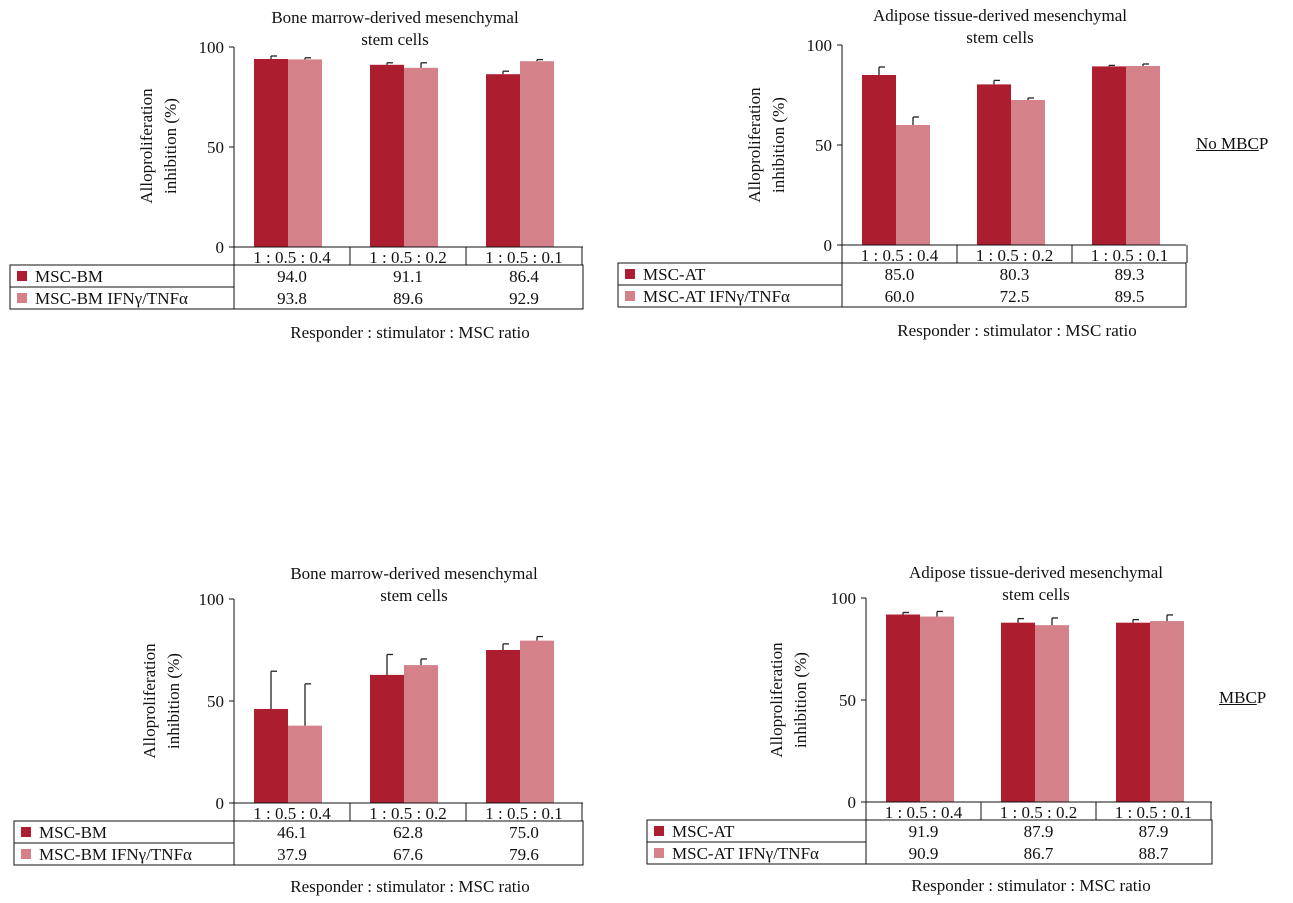 The image size is (1293, 903). I want to click on data-label: 94.0, so click(292, 276).